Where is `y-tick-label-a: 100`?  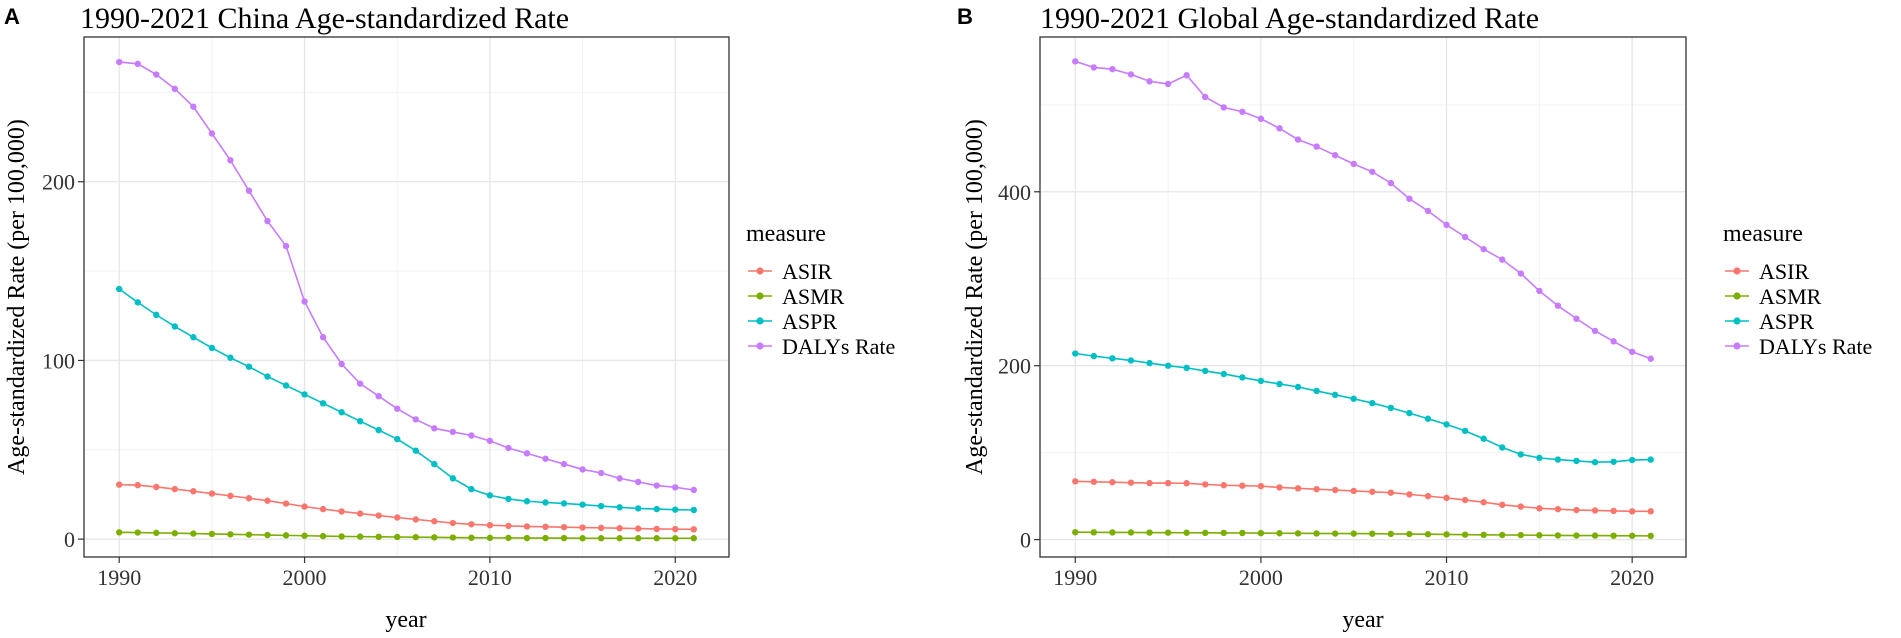 y-tick-label-a: 100 is located at coordinates (58, 360).